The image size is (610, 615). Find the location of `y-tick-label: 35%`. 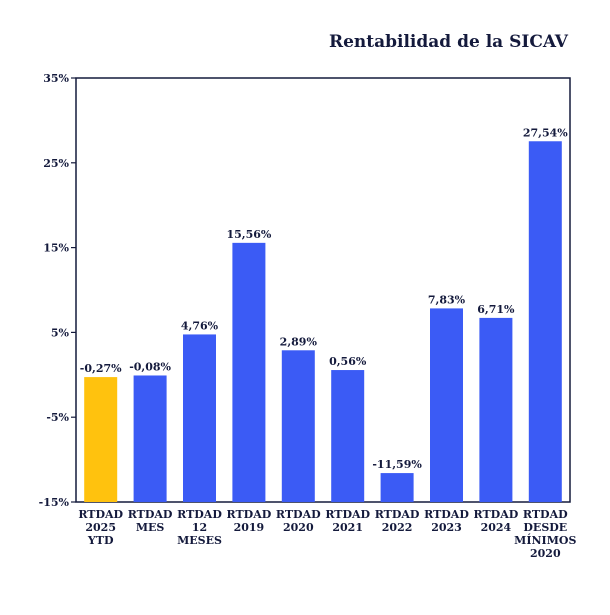

y-tick-label: 35% is located at coordinates (56, 78).